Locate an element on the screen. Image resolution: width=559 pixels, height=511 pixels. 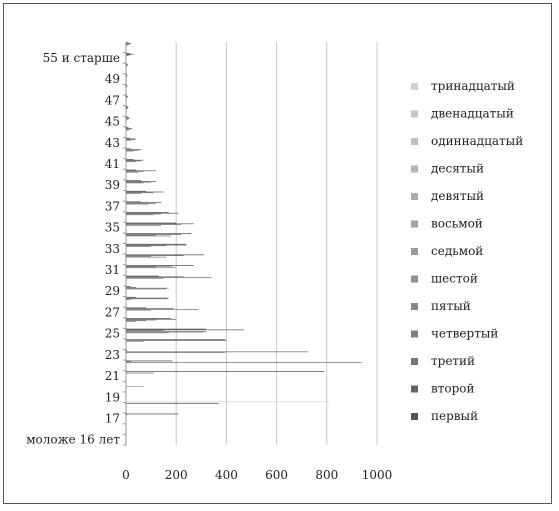
legend-label: третий is located at coordinates (453, 361).